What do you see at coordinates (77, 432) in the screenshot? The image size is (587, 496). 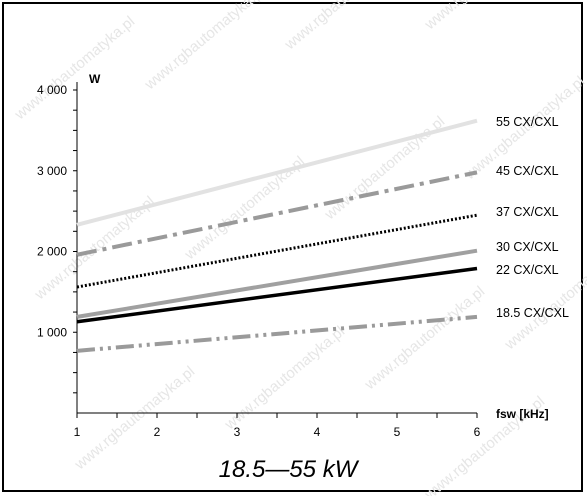 I see `x-tick-label: 1` at bounding box center [77, 432].